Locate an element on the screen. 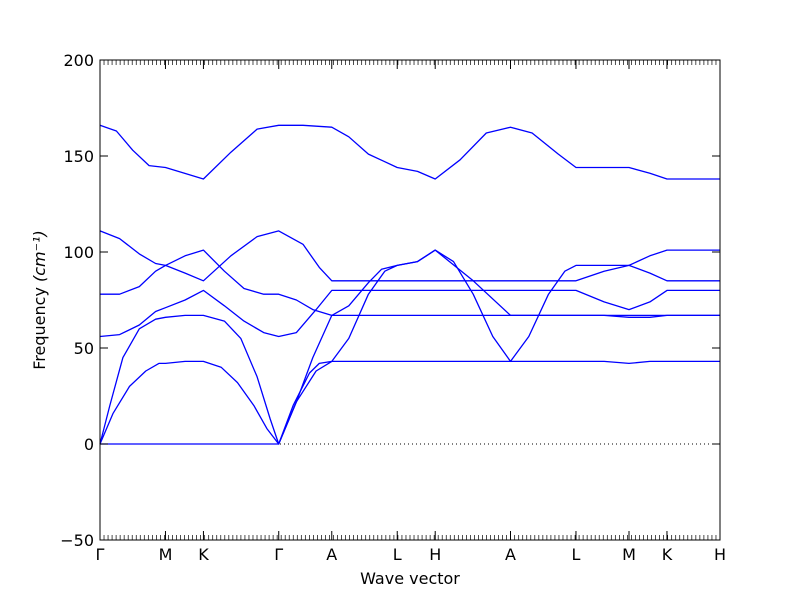  y-tick-label: 0 is located at coordinates (89, 444).